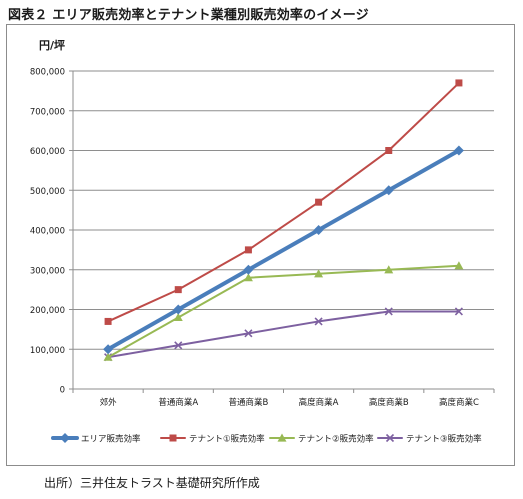  Describe the element at coordinates (47, 232) in the screenshot. I see `y-tick-label: 400,000` at that location.